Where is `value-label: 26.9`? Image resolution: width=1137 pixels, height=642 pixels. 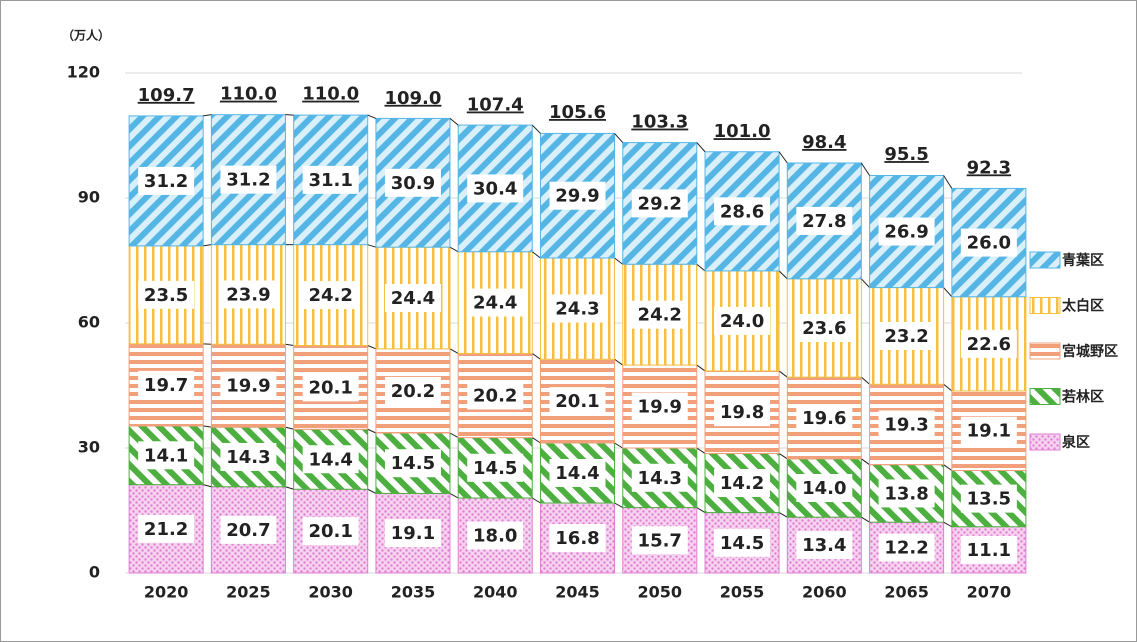 value-label: 26.9 is located at coordinates (906, 232).